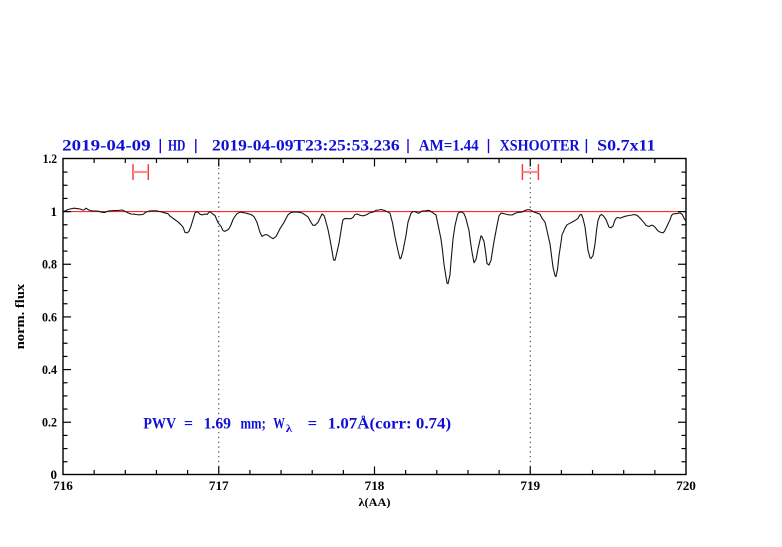 The image size is (782, 547). I want to click on svg-text: 719, so click(530, 486).